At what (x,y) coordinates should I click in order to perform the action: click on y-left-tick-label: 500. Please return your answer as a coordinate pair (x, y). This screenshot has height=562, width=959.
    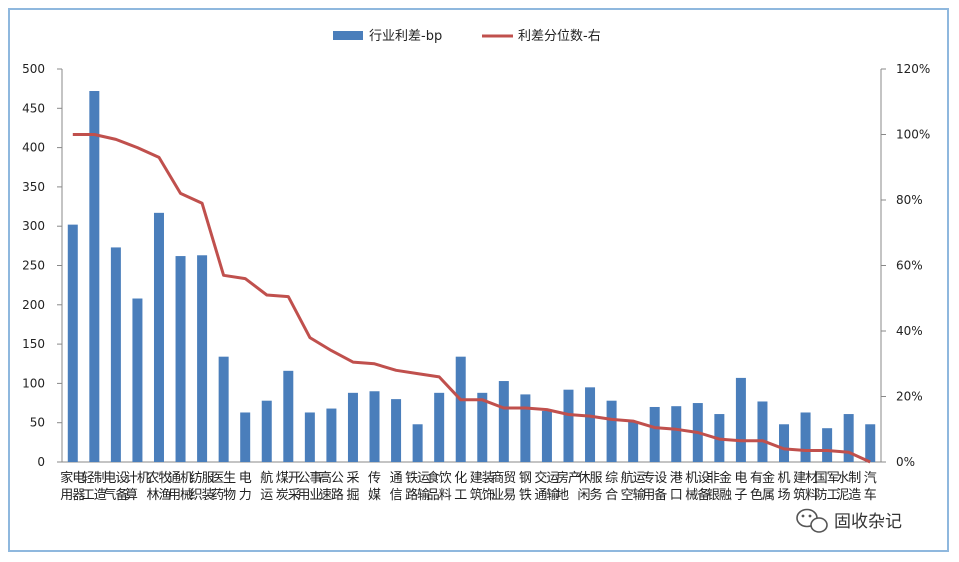
    Looking at the image, I should click on (33, 69).